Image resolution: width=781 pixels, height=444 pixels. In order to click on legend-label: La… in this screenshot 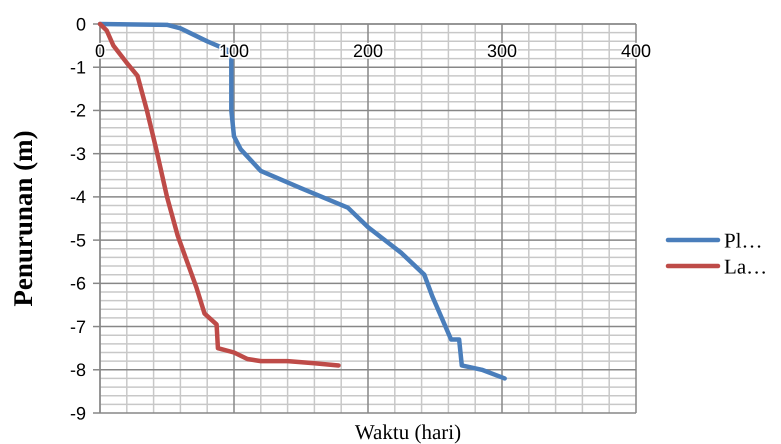, I will do `click(746, 266)`.